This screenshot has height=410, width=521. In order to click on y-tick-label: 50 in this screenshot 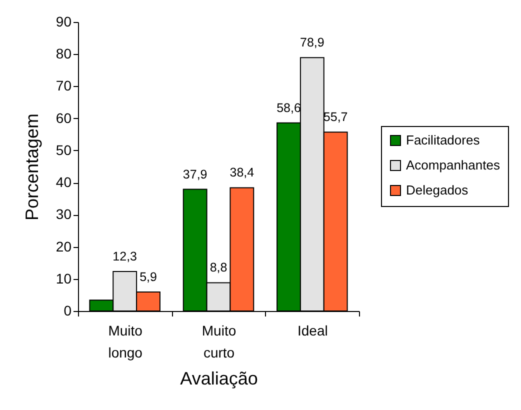, I will do `click(64, 150)`.